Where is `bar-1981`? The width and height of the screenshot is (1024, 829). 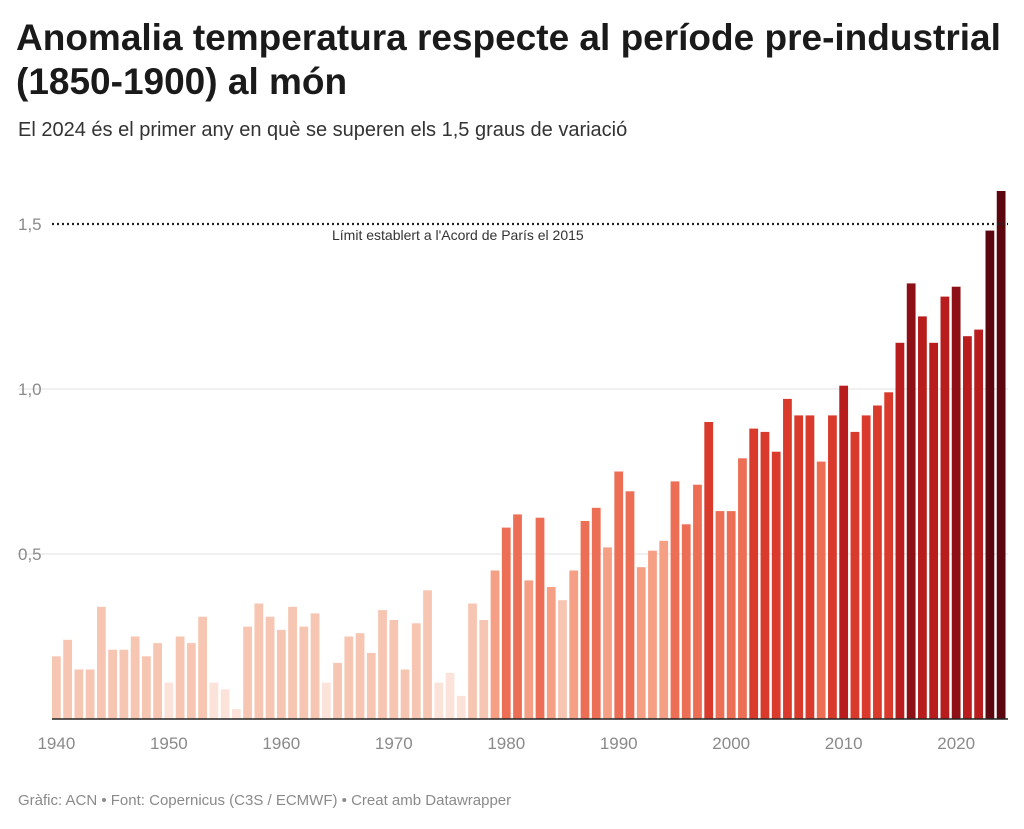 bar-1981 is located at coordinates (517, 616).